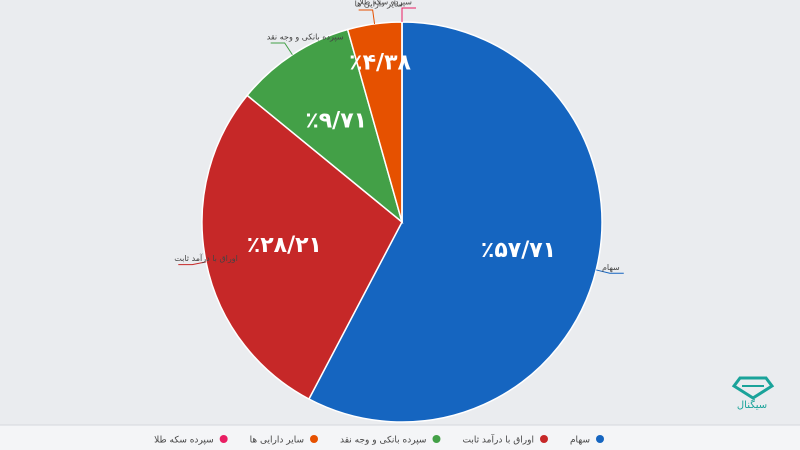 The height and width of the screenshot is (450, 800). What do you see at coordinates (498, 440) in the screenshot?
I see `legend-label: اوراق با درآمد ثابت` at bounding box center [498, 440].